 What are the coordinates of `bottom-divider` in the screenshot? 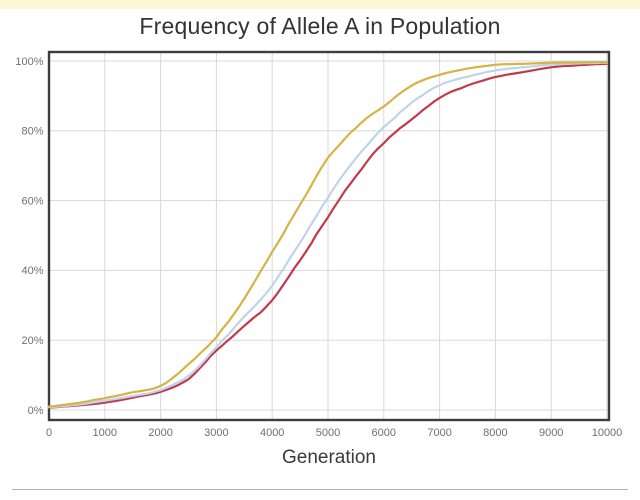 It's located at (320, 489).